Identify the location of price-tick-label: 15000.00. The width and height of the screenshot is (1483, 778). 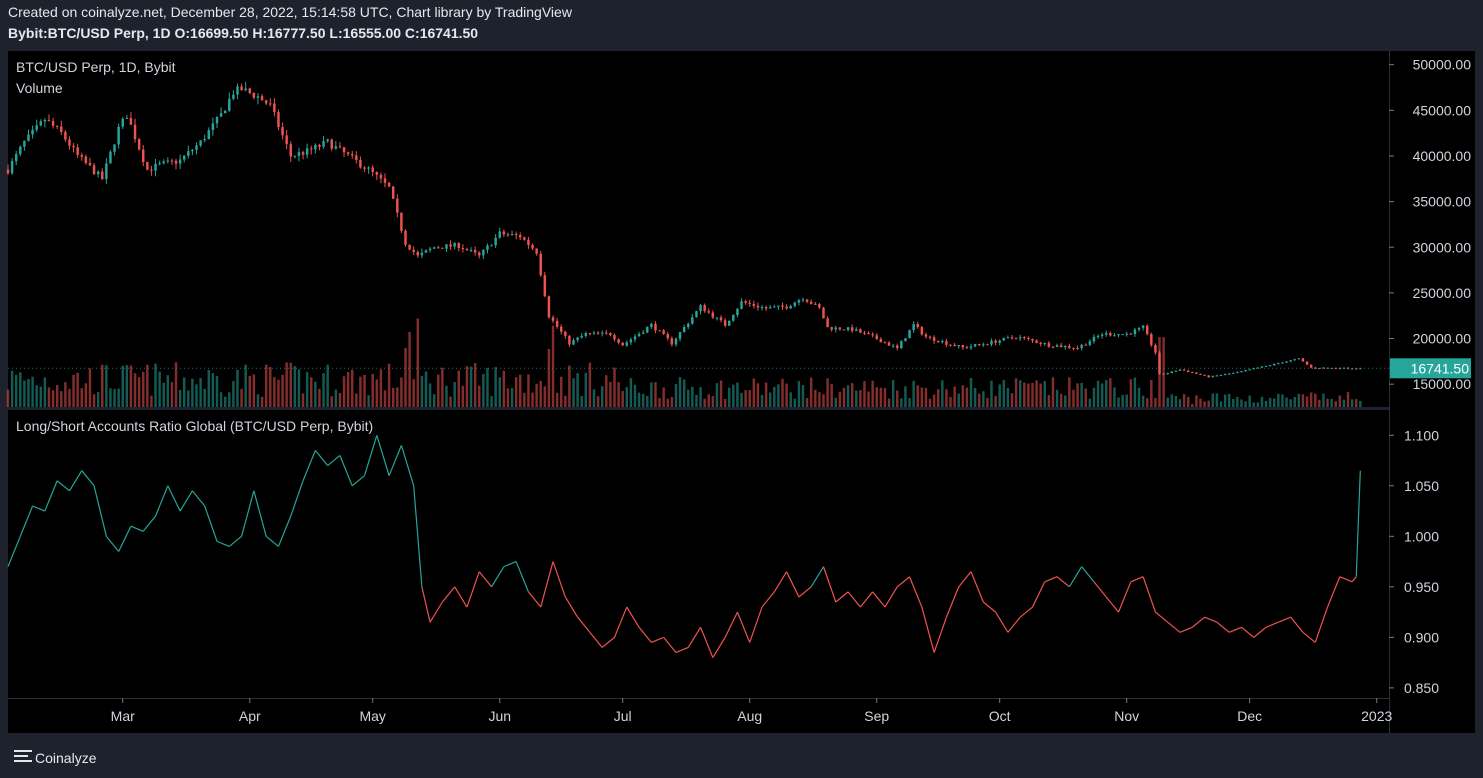
(1442, 384).